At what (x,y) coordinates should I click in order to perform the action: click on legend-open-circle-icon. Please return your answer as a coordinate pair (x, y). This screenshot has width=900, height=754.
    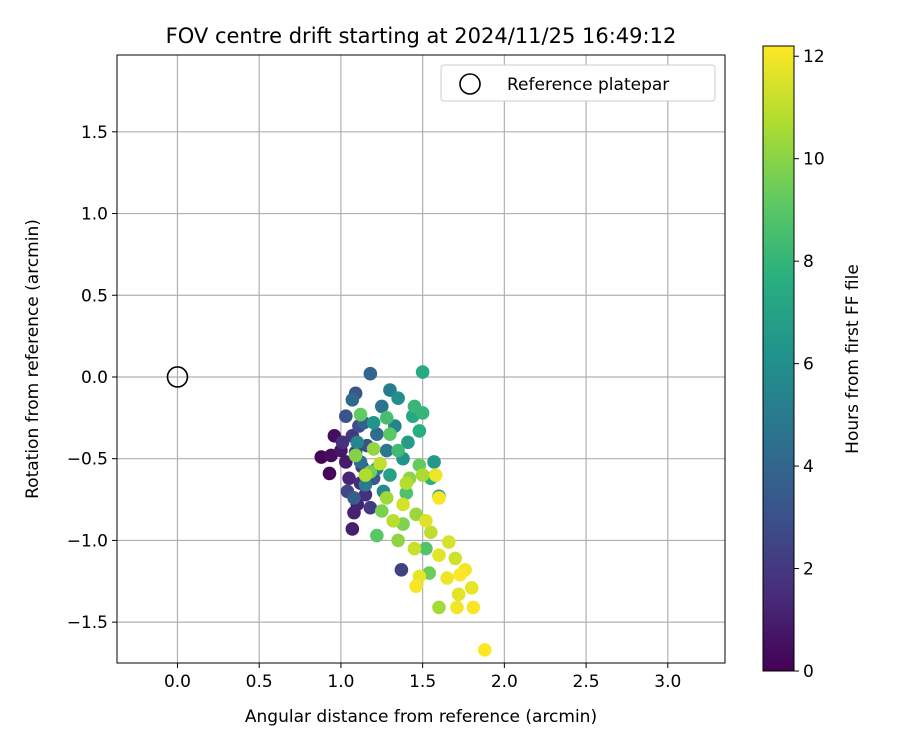
    Looking at the image, I should click on (470, 84).